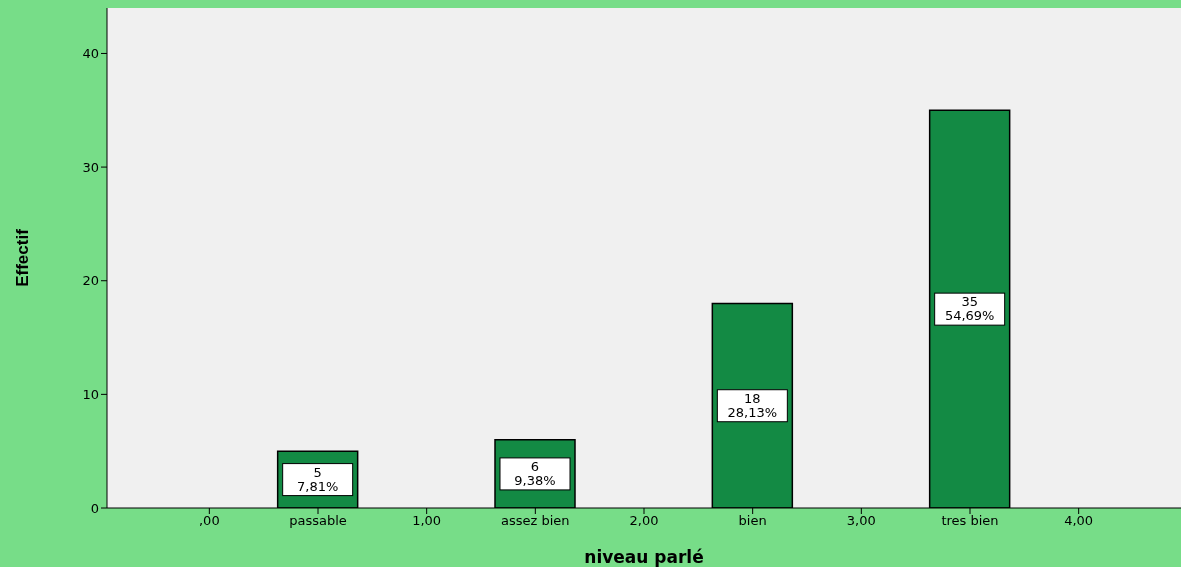  Describe the element at coordinates (318, 479) in the screenshot. I see `data-label: 5 7,81%` at that location.